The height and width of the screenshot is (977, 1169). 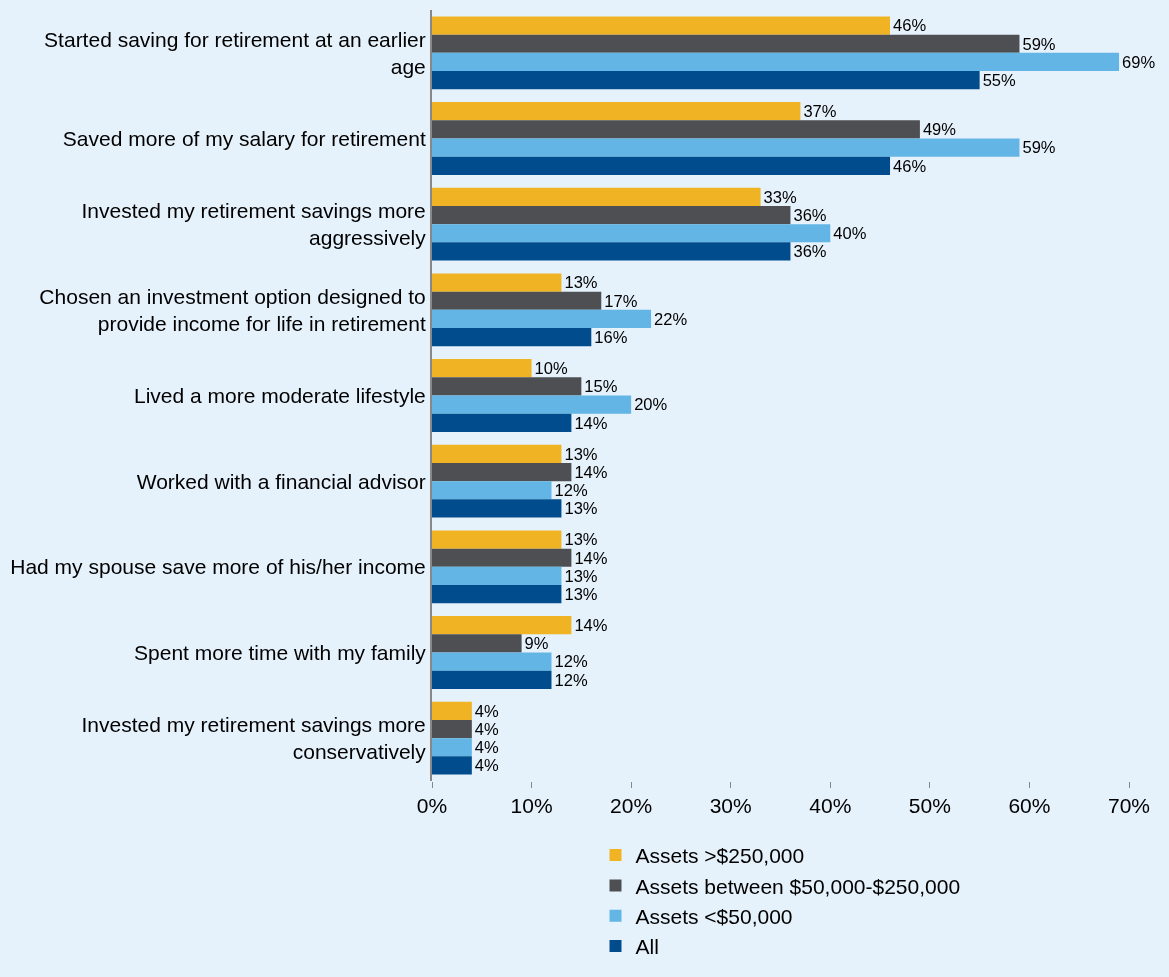 What do you see at coordinates (820, 111) in the screenshot?
I see `data-label: 37%` at bounding box center [820, 111].